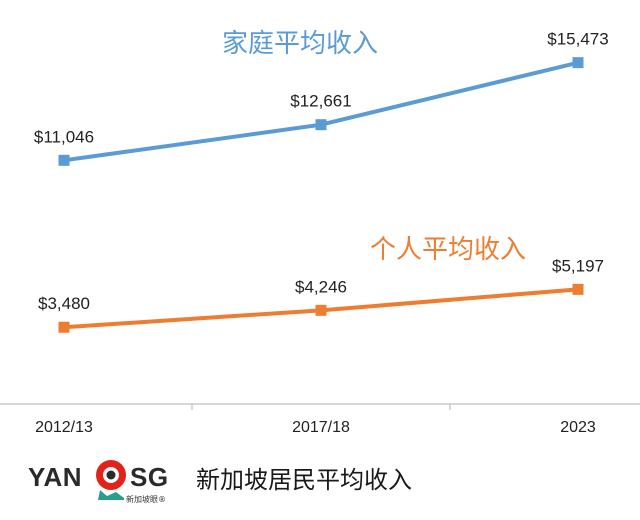  What do you see at coordinates (55, 477) in the screenshot?
I see `logo-text-yan: YAN` at bounding box center [55, 477].